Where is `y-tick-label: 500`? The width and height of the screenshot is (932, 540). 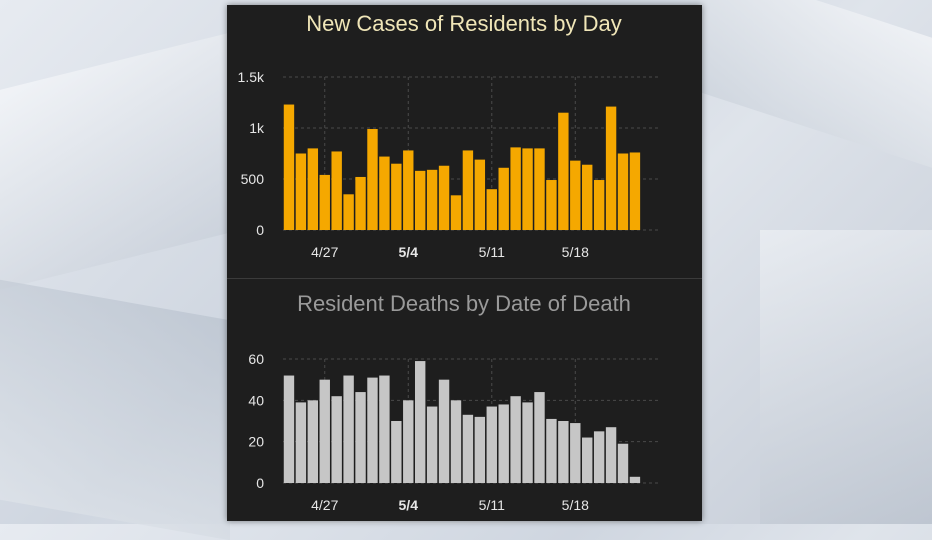
y-tick-label: 500 is located at coordinates (253, 179).